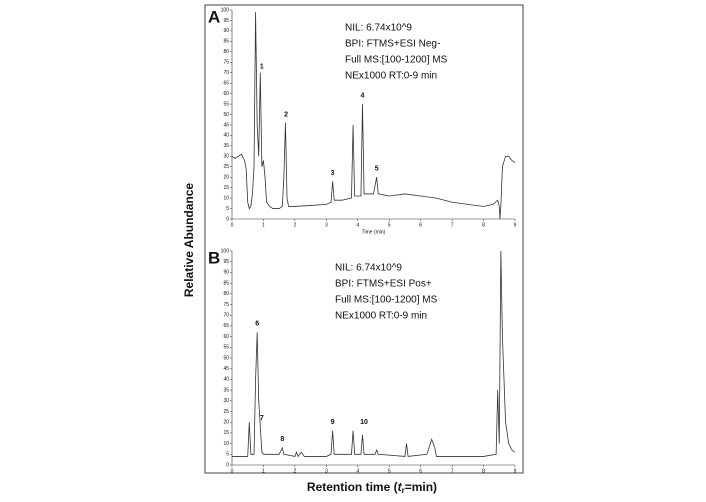 The height and width of the screenshot is (502, 706). Describe the element at coordinates (383, 284) in the screenshot. I see `info-line: BPI: FTMS+ESI Pos+` at that location.